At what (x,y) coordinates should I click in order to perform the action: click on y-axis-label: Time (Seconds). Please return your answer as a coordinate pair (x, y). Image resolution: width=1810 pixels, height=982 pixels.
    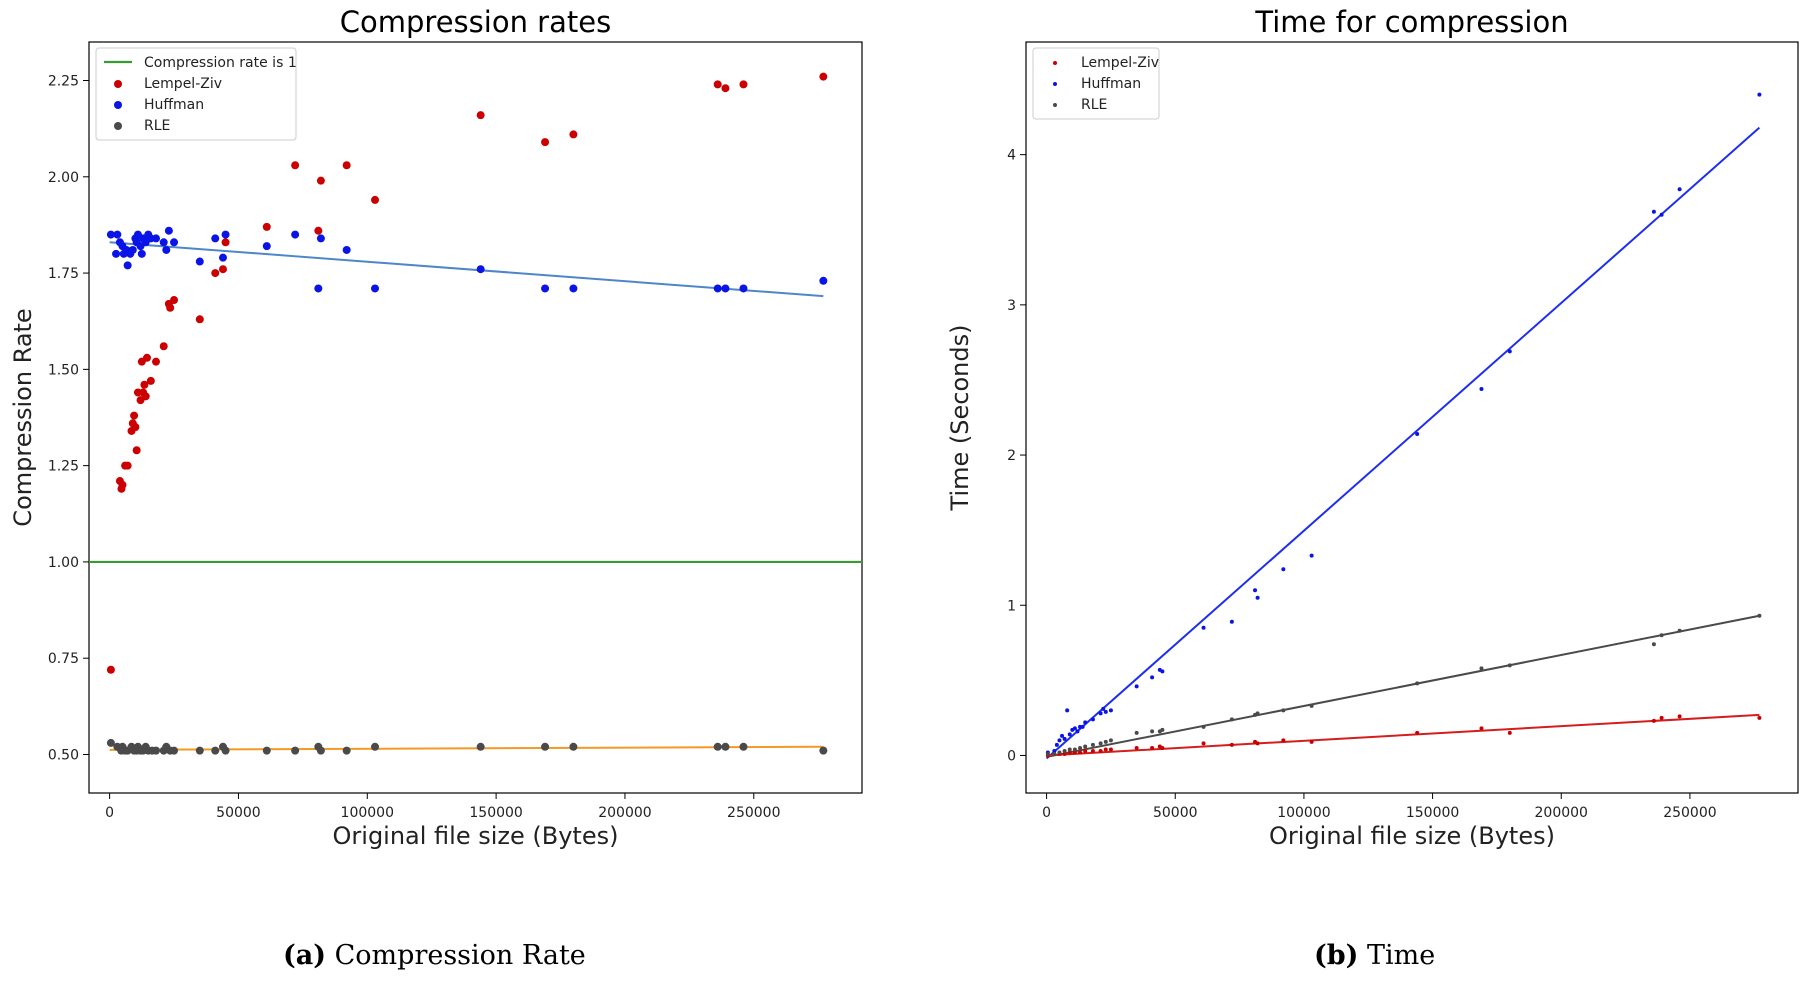
    Looking at the image, I should click on (960, 418).